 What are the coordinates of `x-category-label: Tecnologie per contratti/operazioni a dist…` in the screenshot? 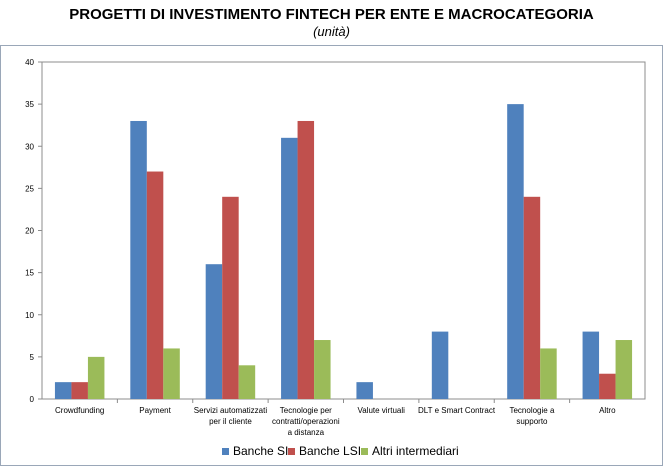 It's located at (306, 421).